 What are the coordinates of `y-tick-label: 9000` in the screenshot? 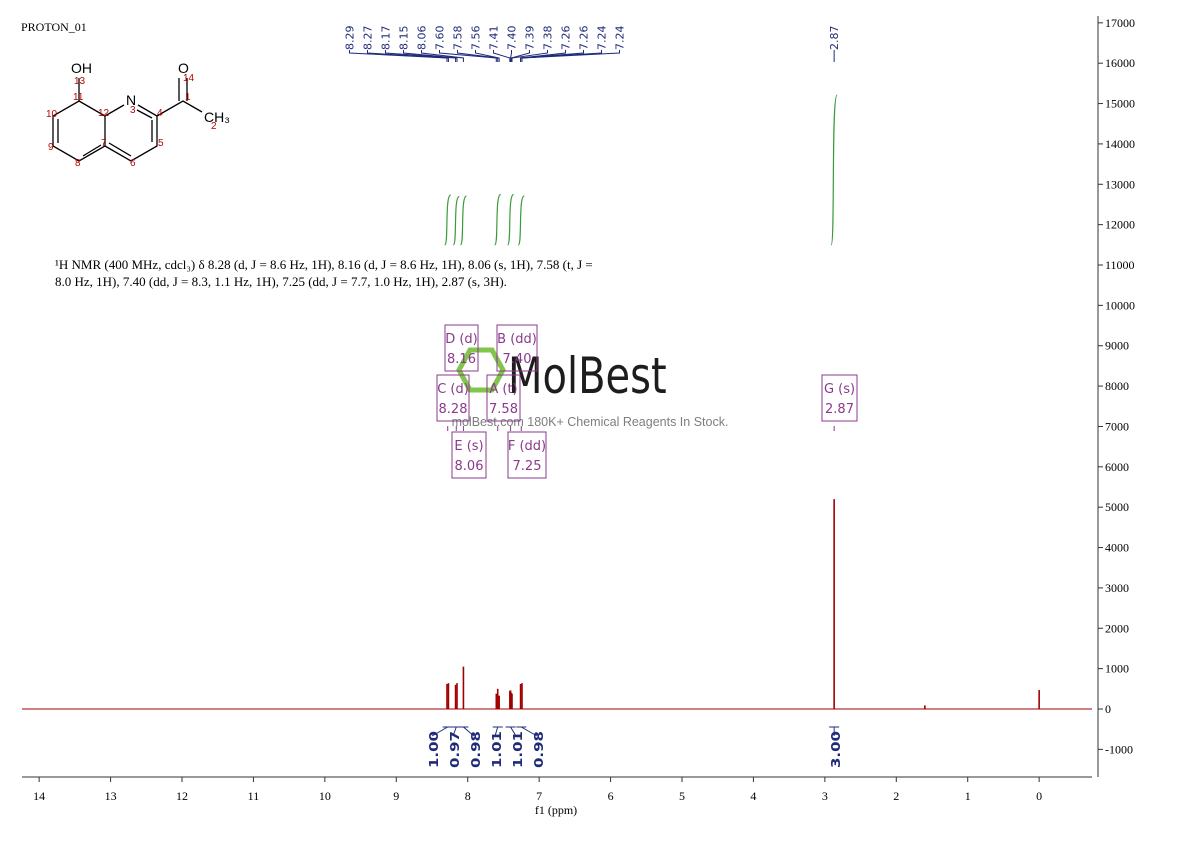 It's located at (1117, 346).